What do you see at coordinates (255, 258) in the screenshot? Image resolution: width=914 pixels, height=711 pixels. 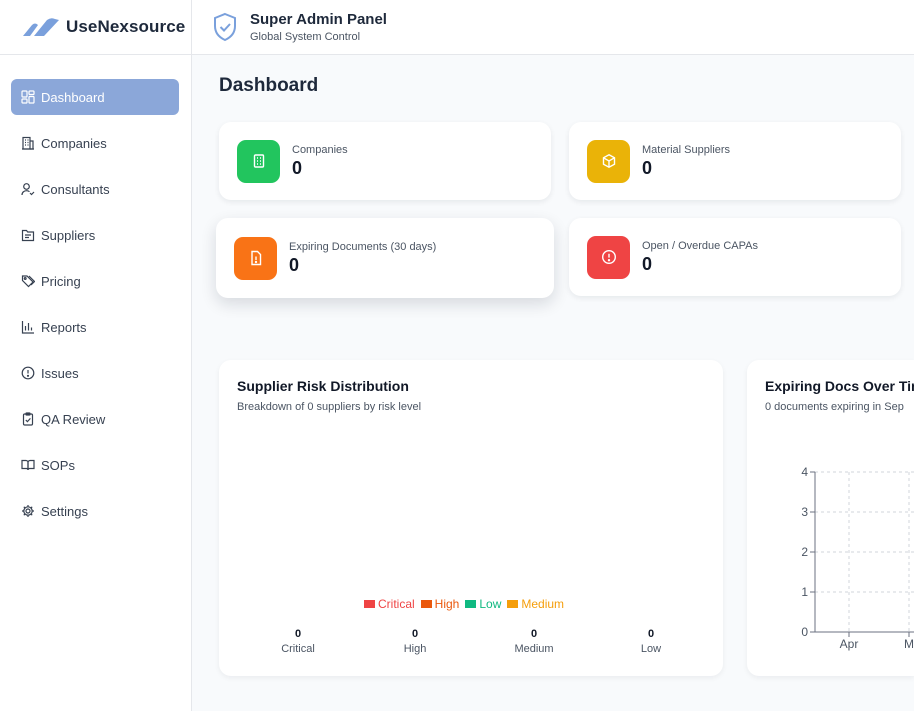 I see `file-alert-icon` at bounding box center [255, 258].